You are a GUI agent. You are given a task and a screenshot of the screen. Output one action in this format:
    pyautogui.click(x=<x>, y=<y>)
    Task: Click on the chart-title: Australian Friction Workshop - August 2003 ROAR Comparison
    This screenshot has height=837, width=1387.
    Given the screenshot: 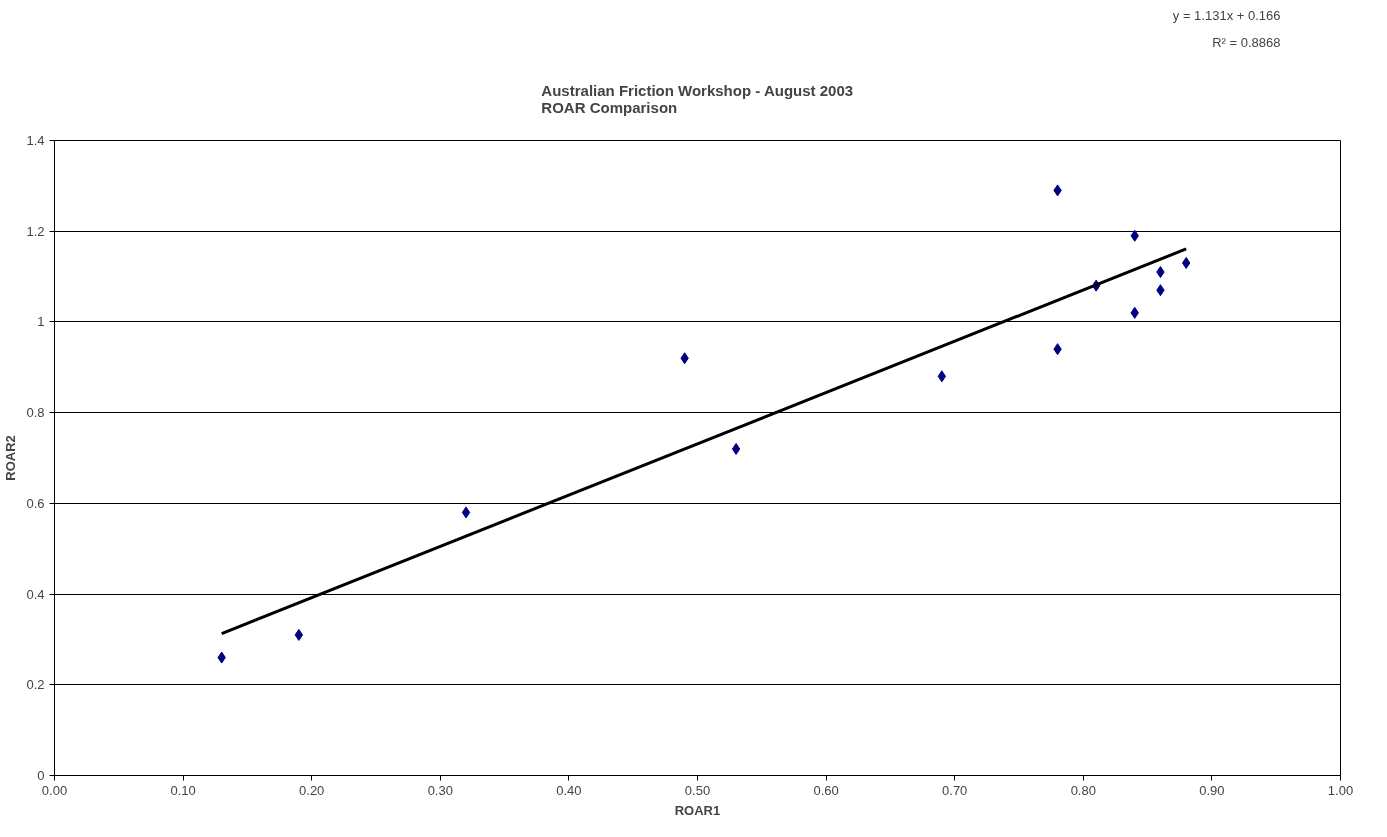 What is the action you would take?
    pyautogui.click(x=697, y=98)
    